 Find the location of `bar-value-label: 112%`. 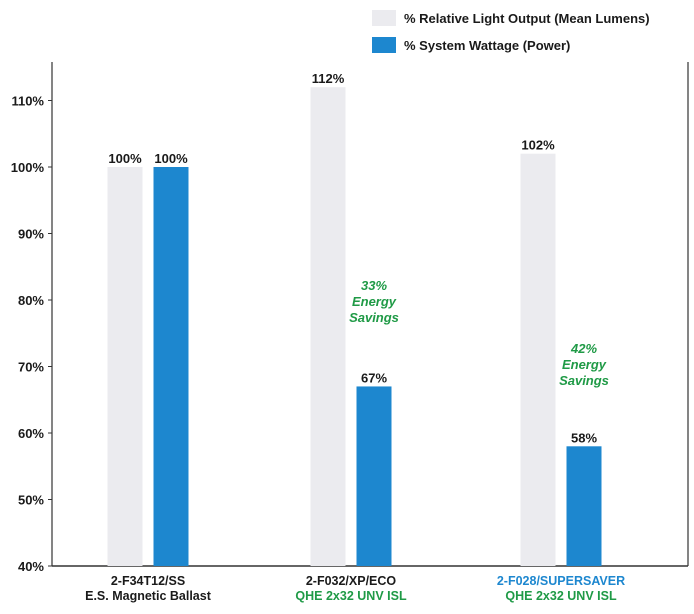

bar-value-label: 112% is located at coordinates (328, 78).